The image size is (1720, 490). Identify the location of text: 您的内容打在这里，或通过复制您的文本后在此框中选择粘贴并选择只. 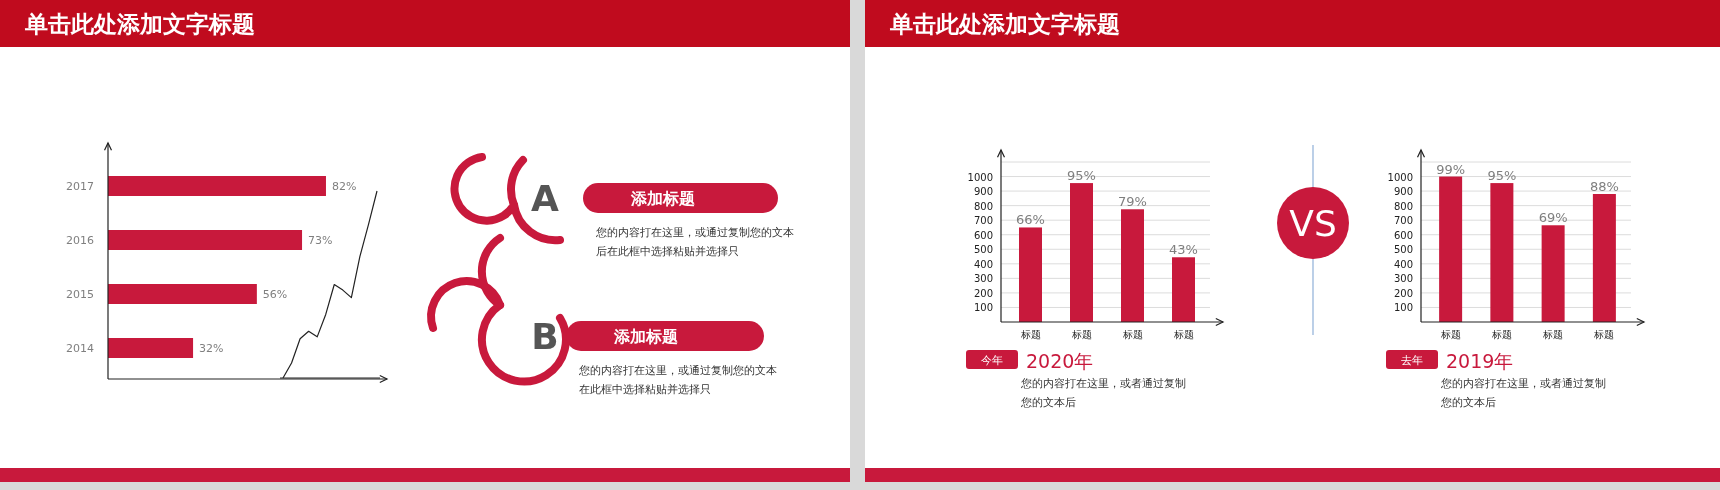
(695, 242).